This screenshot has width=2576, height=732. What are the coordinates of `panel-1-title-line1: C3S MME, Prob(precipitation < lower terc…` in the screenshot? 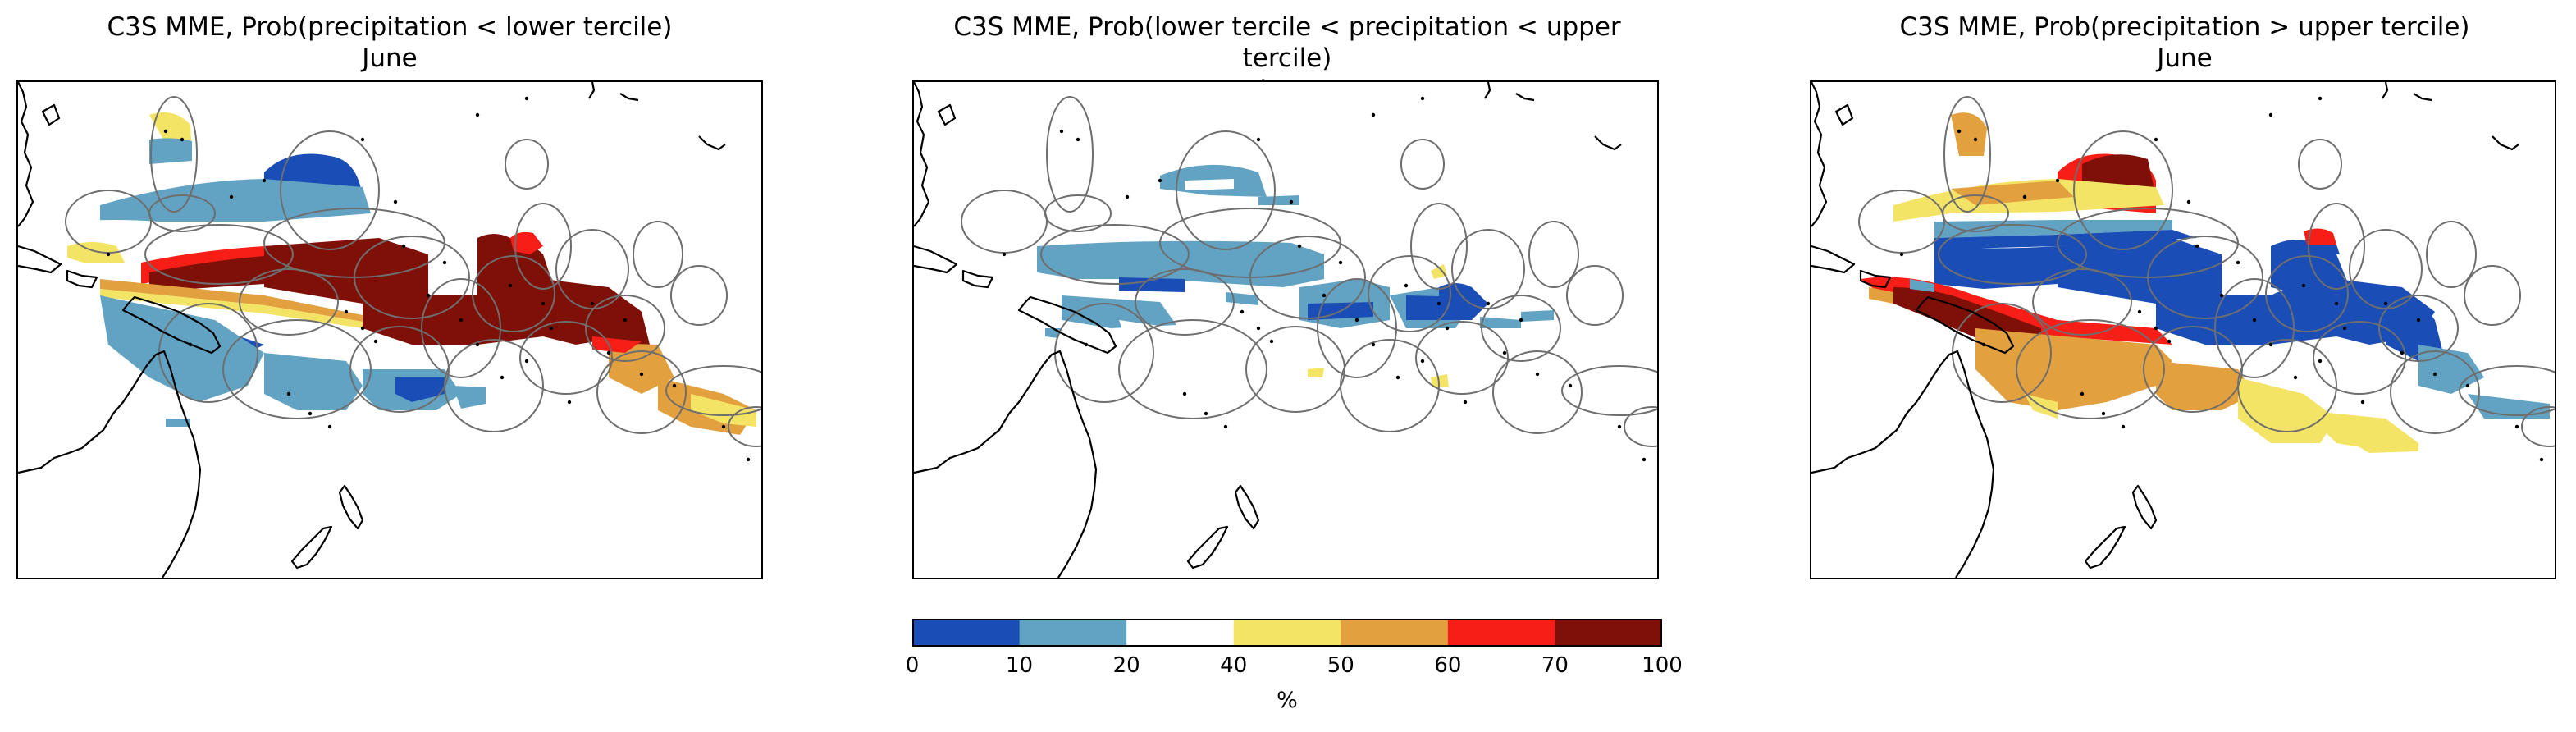 It's located at (390, 27).